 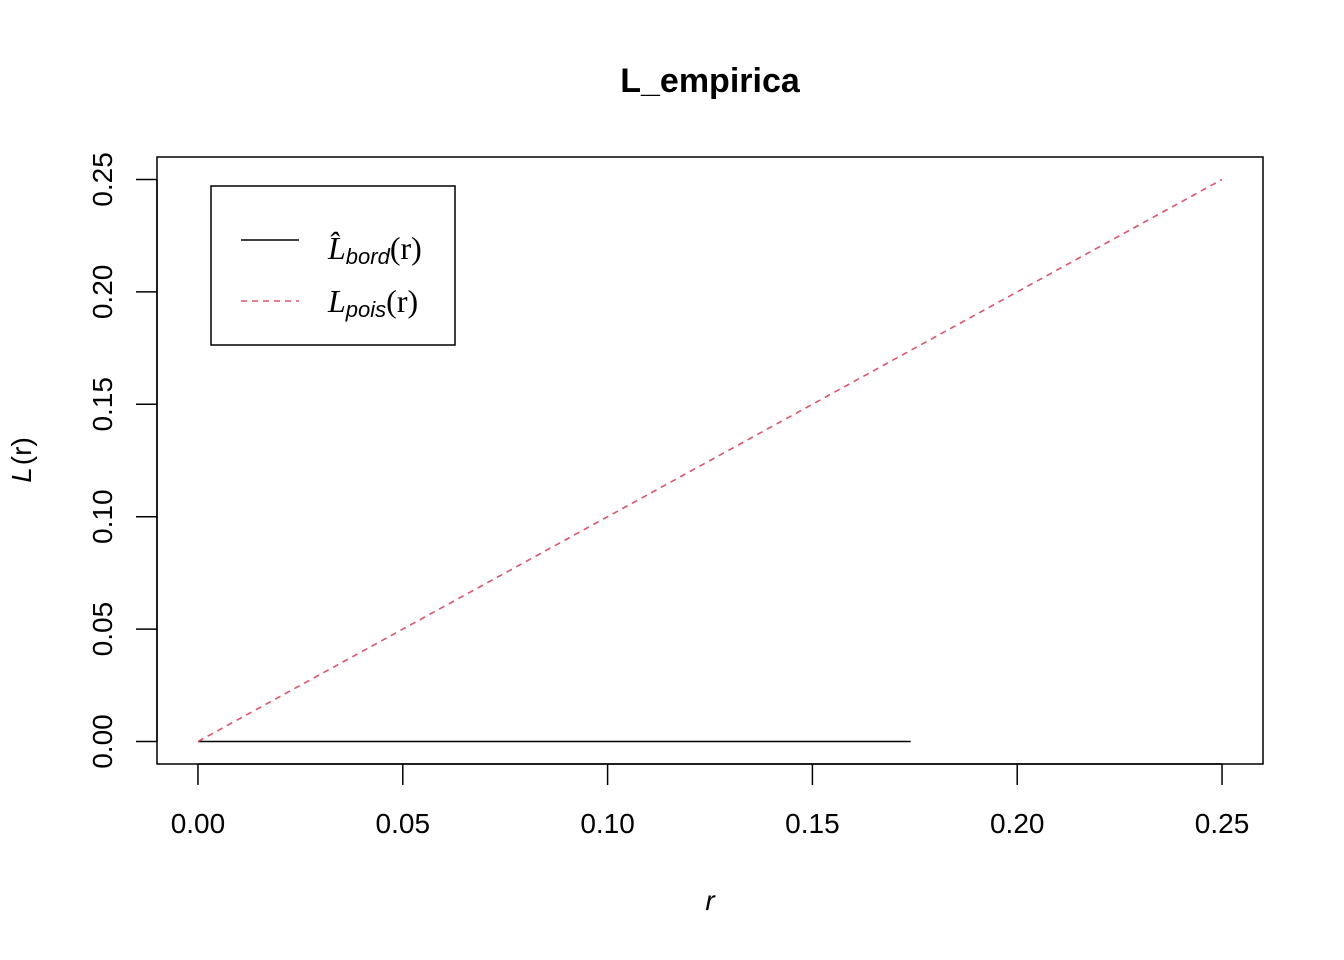 I want to click on y-axis-label: L (r), so click(x=21, y=460).